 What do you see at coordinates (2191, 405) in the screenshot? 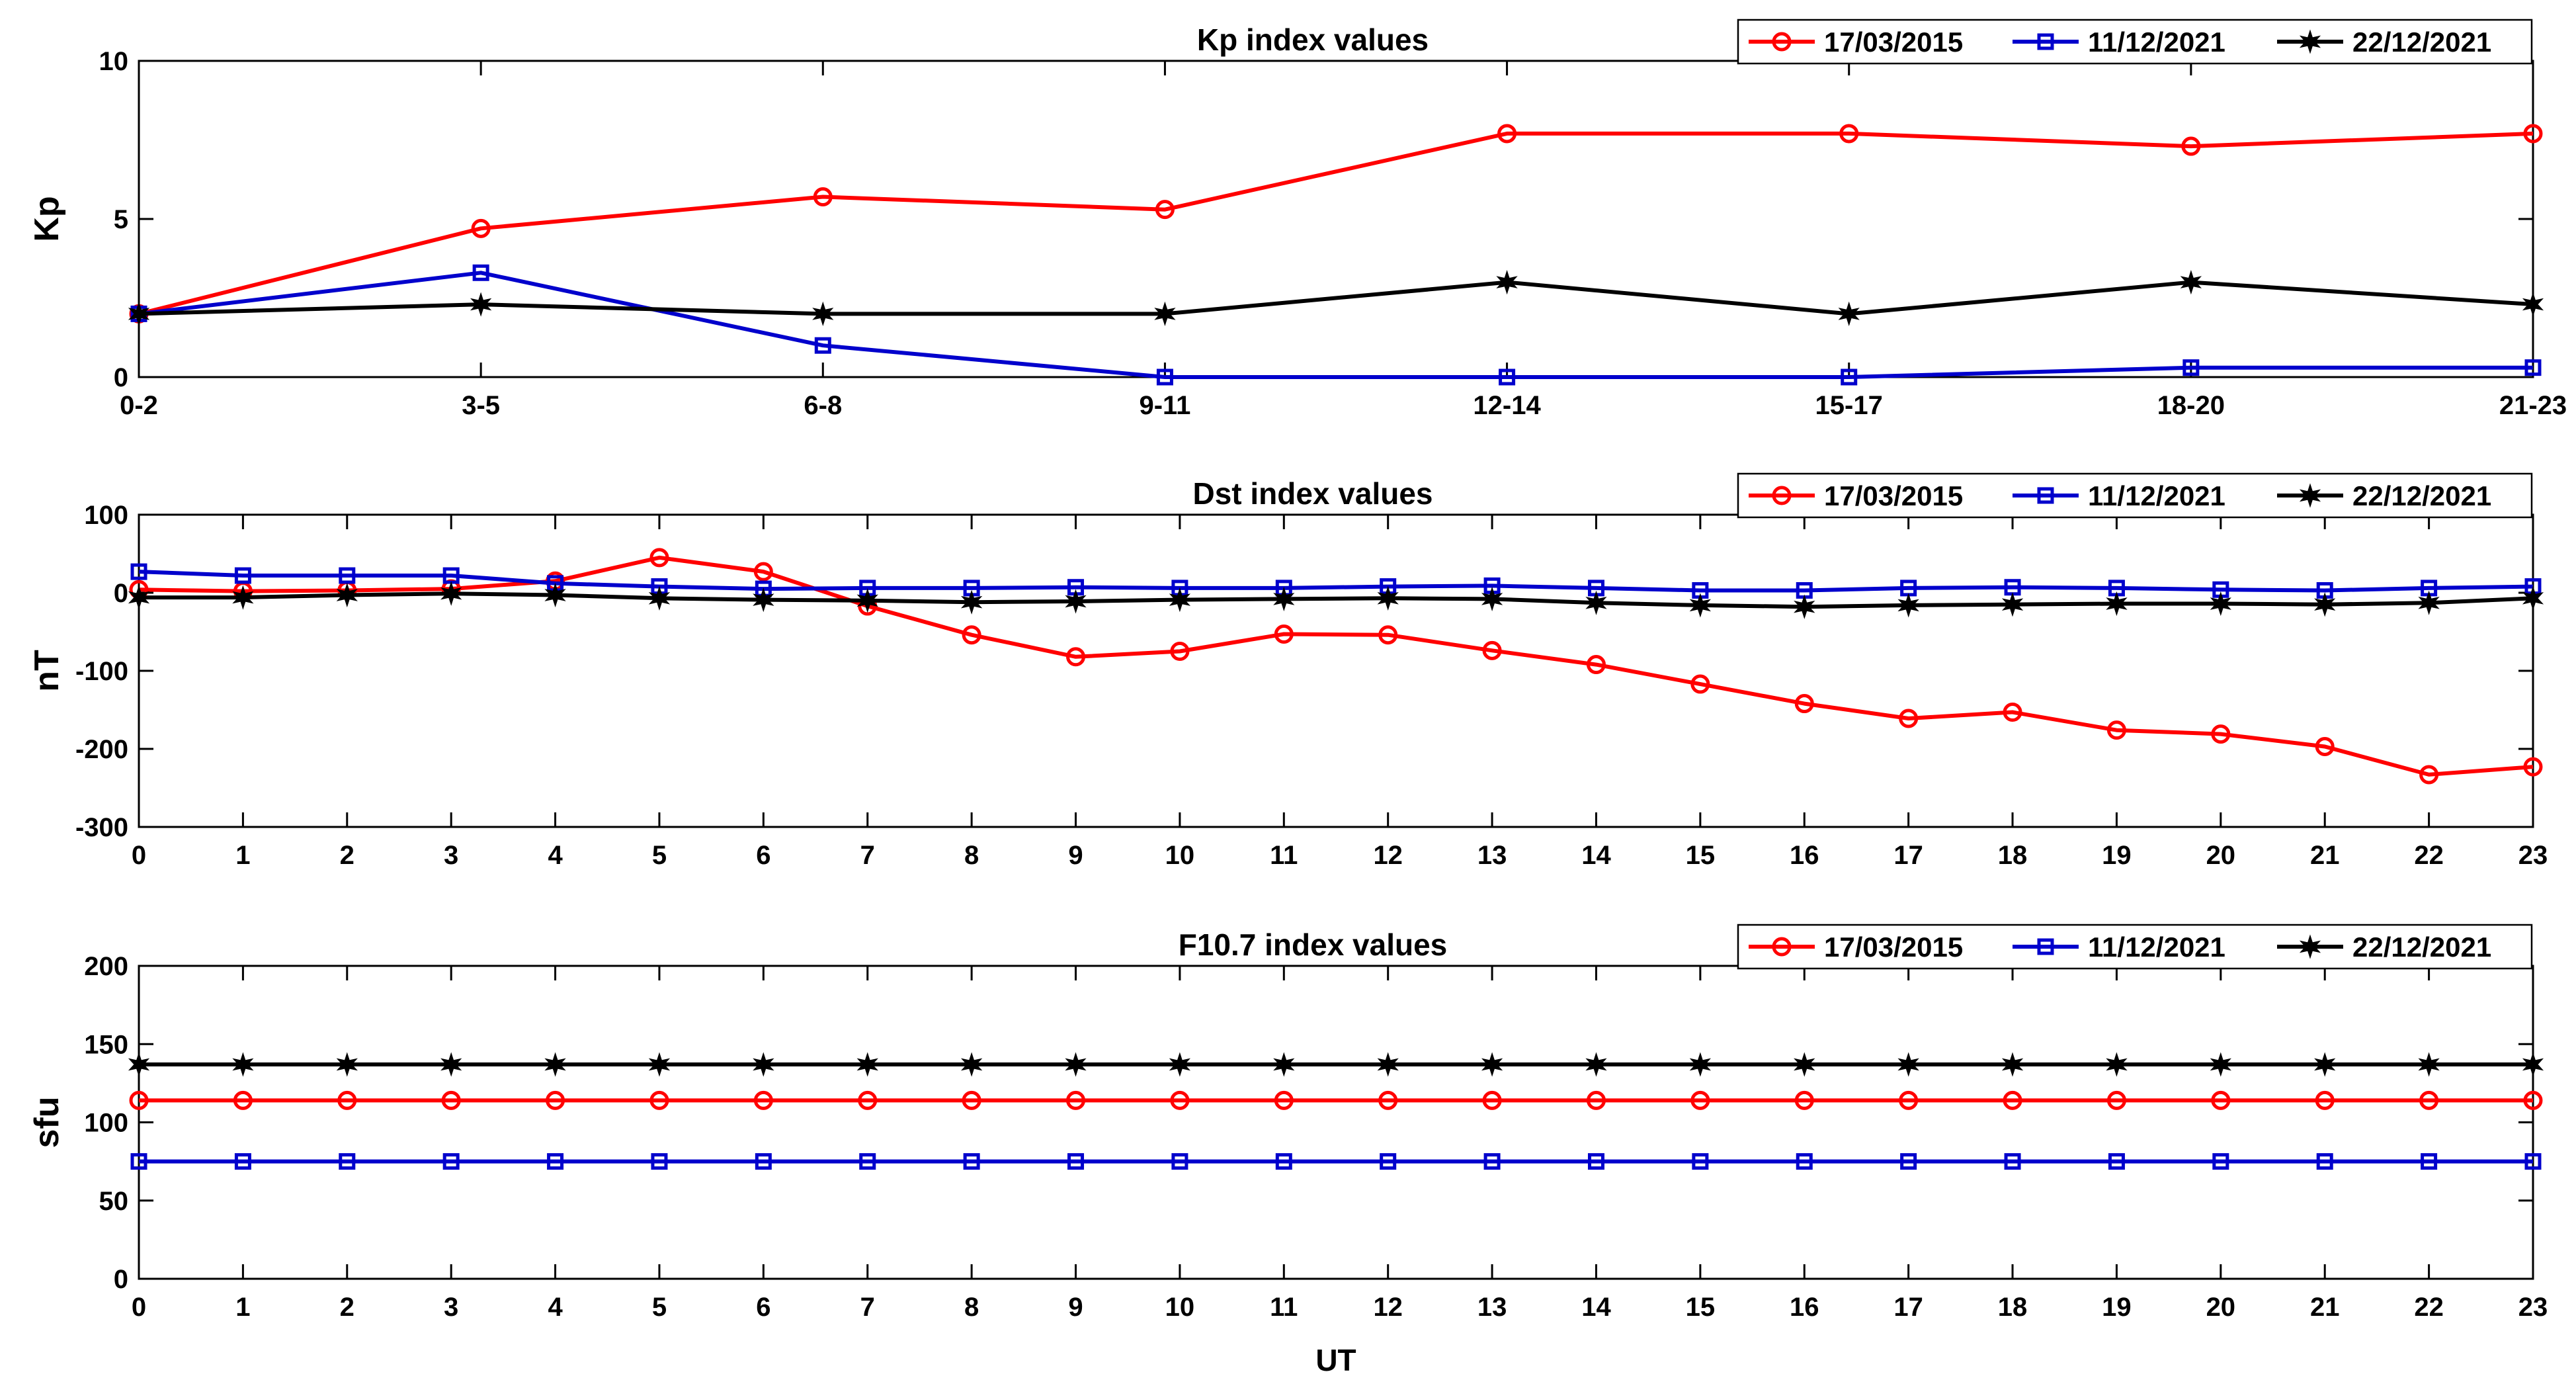
I see `x-tick-label: 18-20` at bounding box center [2191, 405].